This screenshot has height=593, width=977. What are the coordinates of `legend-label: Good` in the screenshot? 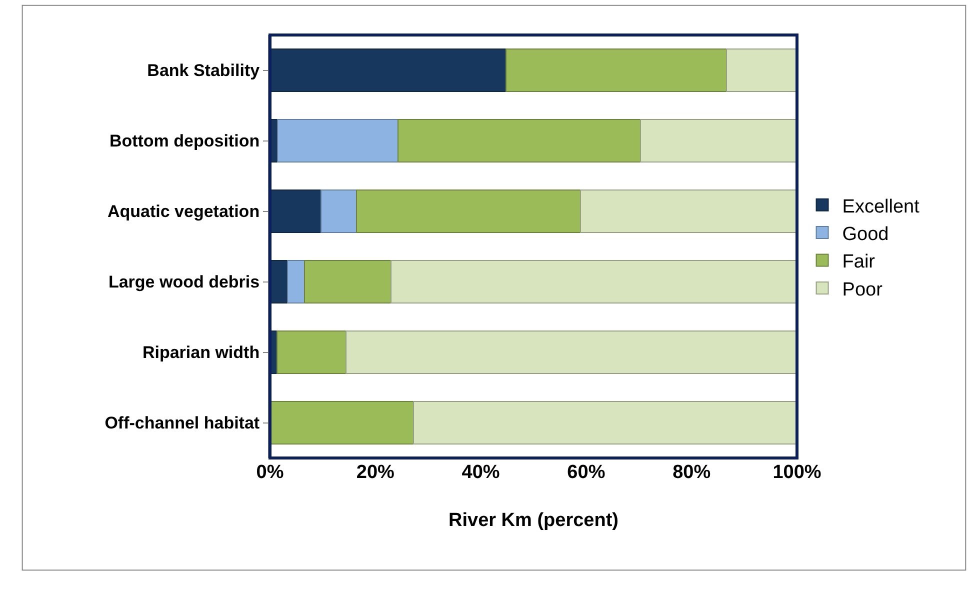 It's located at (865, 234).